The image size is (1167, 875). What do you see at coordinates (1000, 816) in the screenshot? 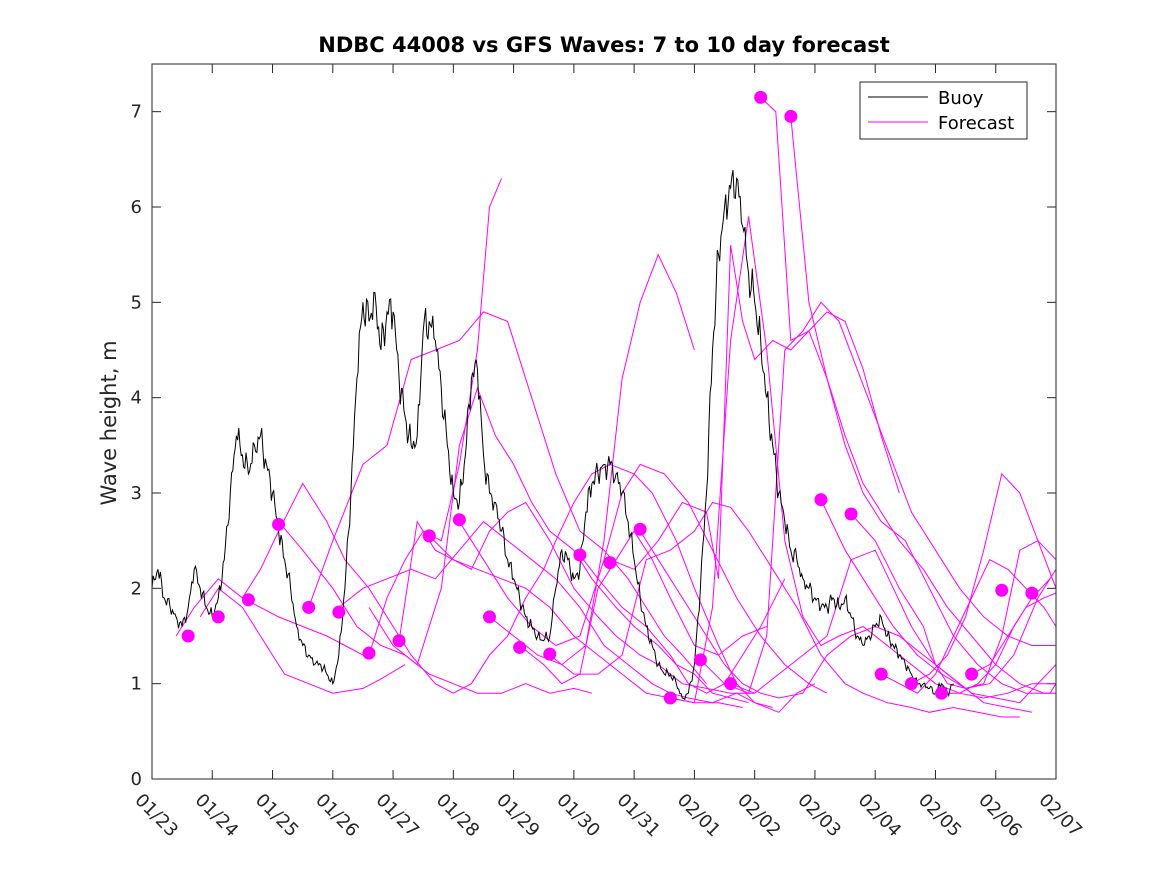
I see `x-tick-label: 02/06` at bounding box center [1000, 816].